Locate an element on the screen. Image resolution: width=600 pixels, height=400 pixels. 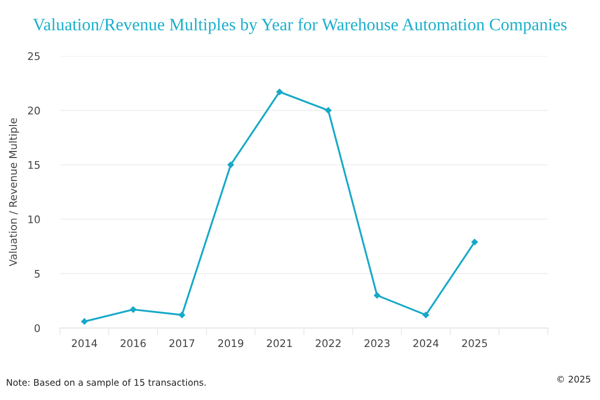
y-tick-label: 20 is located at coordinates (34, 110).